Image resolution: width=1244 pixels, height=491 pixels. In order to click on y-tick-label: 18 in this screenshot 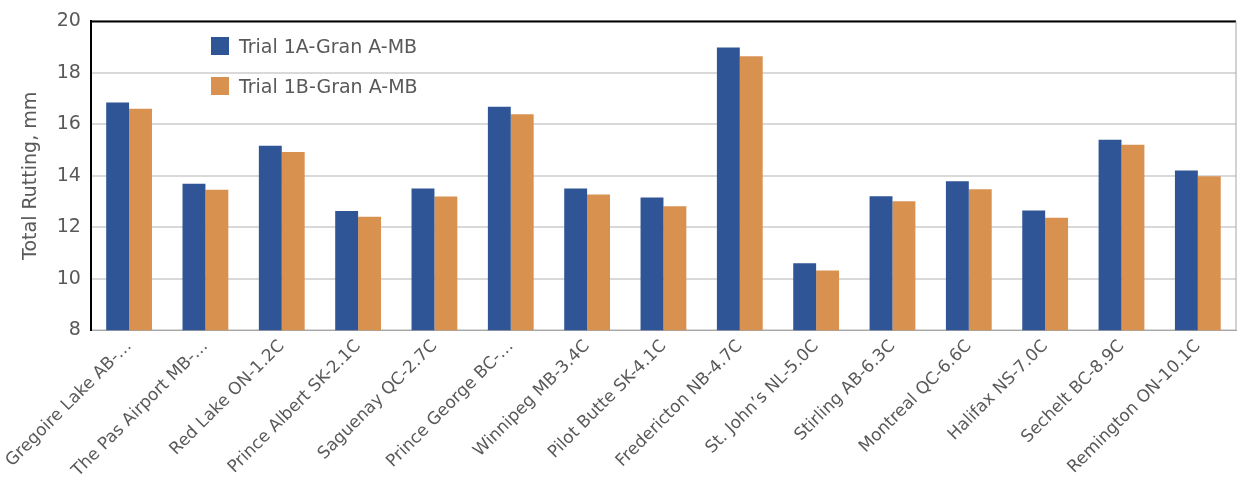, I will do `click(68, 70)`.